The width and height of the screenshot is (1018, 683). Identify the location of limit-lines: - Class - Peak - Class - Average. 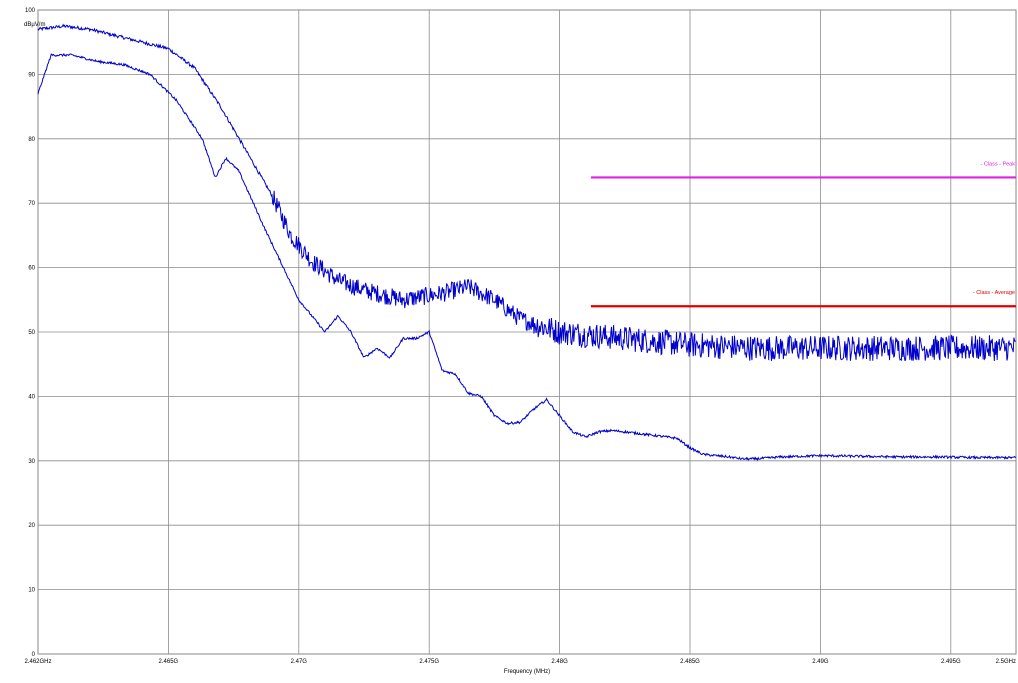
(803, 234).